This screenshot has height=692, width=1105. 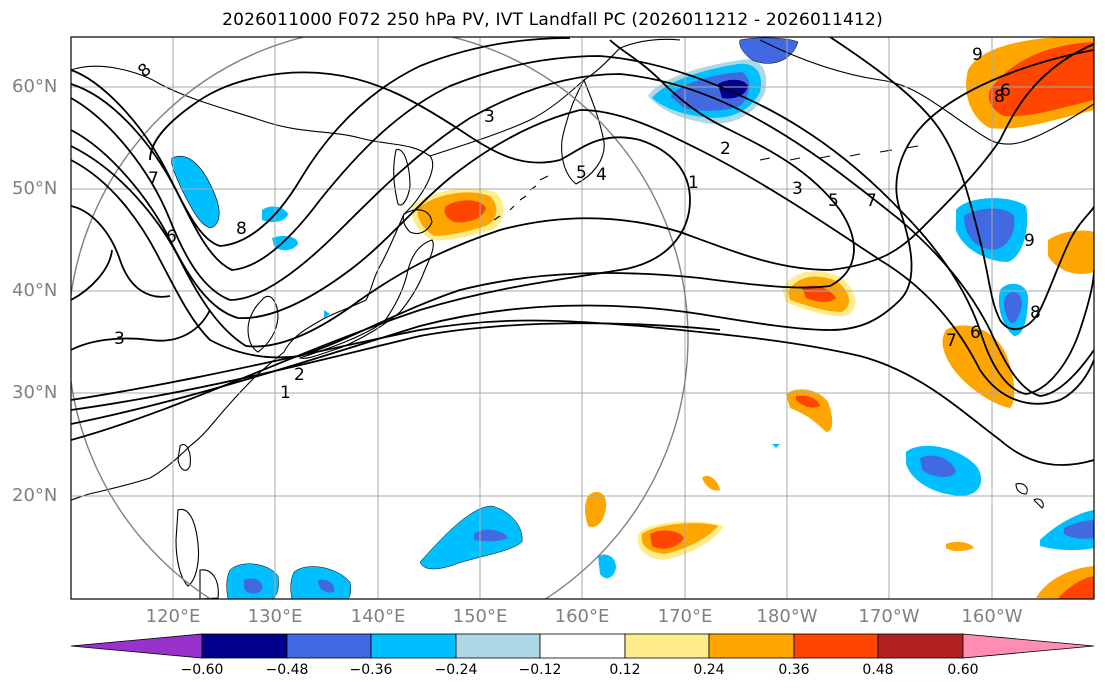 What do you see at coordinates (136, 646) in the screenshot?
I see `colorbar-extend-min` at bounding box center [136, 646].